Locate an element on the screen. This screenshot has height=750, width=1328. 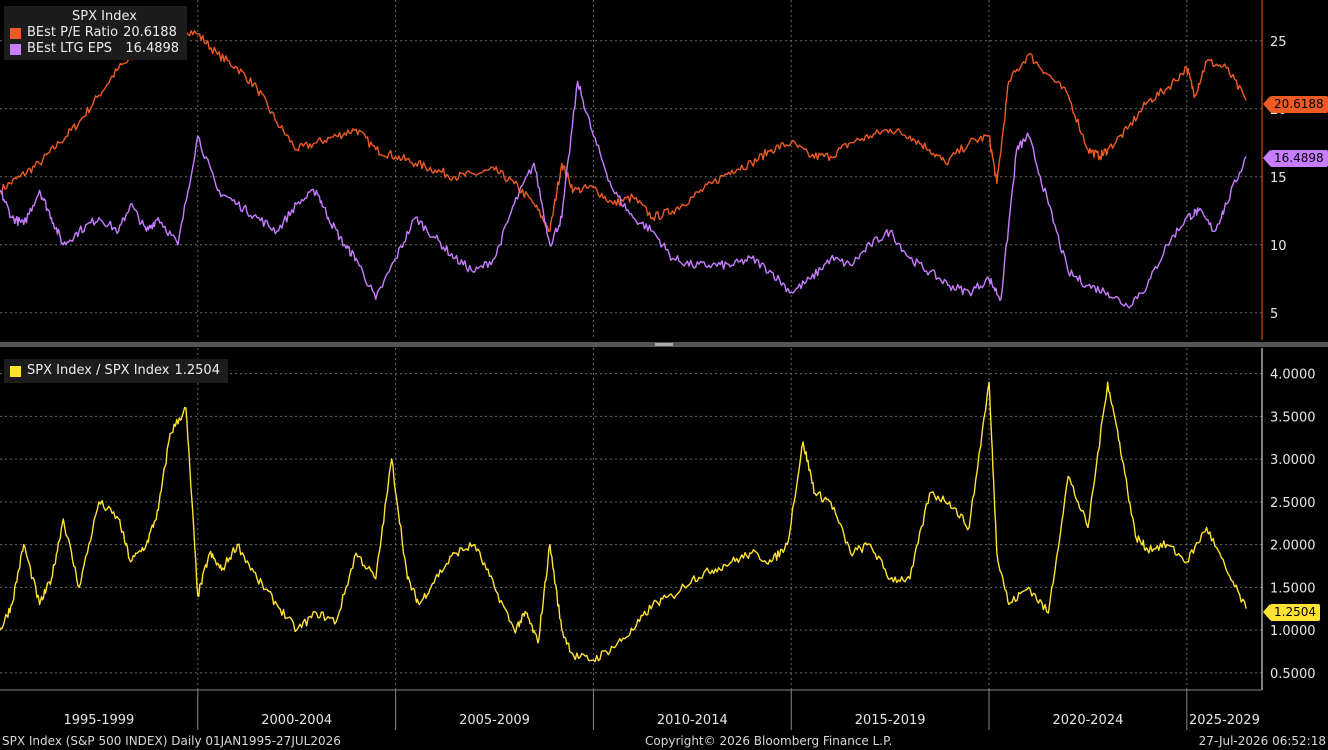
y-tick-label-0-0: 5 is located at coordinates (1274, 314).